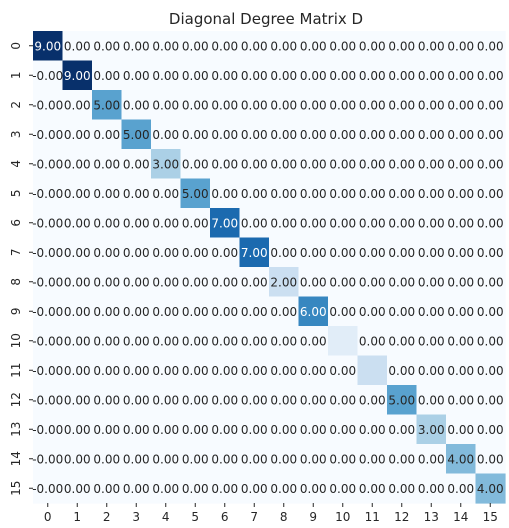 The image size is (509, 528). Describe the element at coordinates (48, 517) in the screenshot. I see `x-tick-label: 0` at that location.